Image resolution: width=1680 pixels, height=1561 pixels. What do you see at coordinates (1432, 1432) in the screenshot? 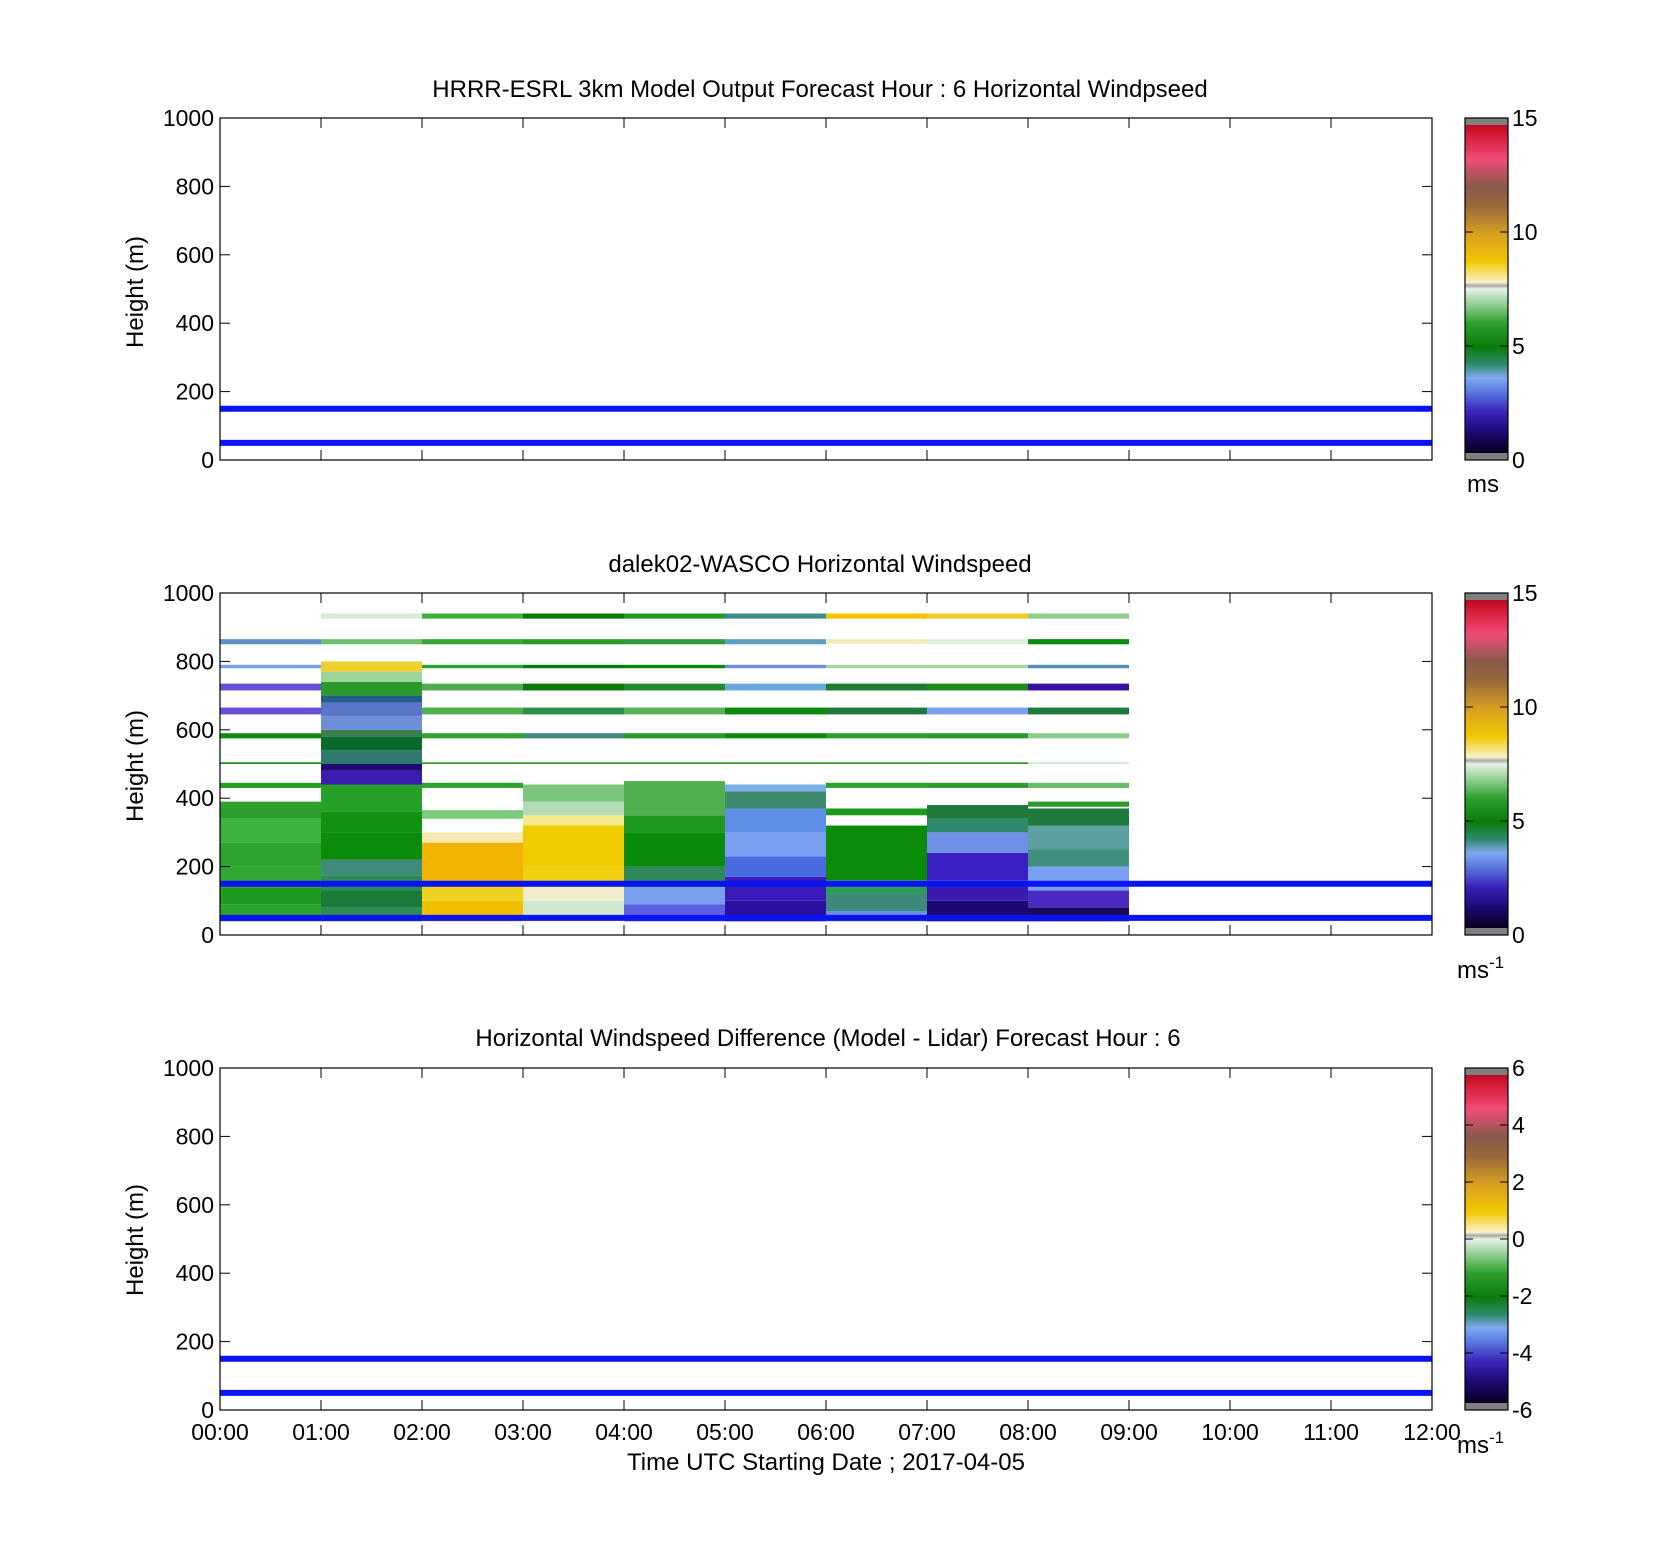
I see `x-tick-label: 12:00` at bounding box center [1432, 1432].